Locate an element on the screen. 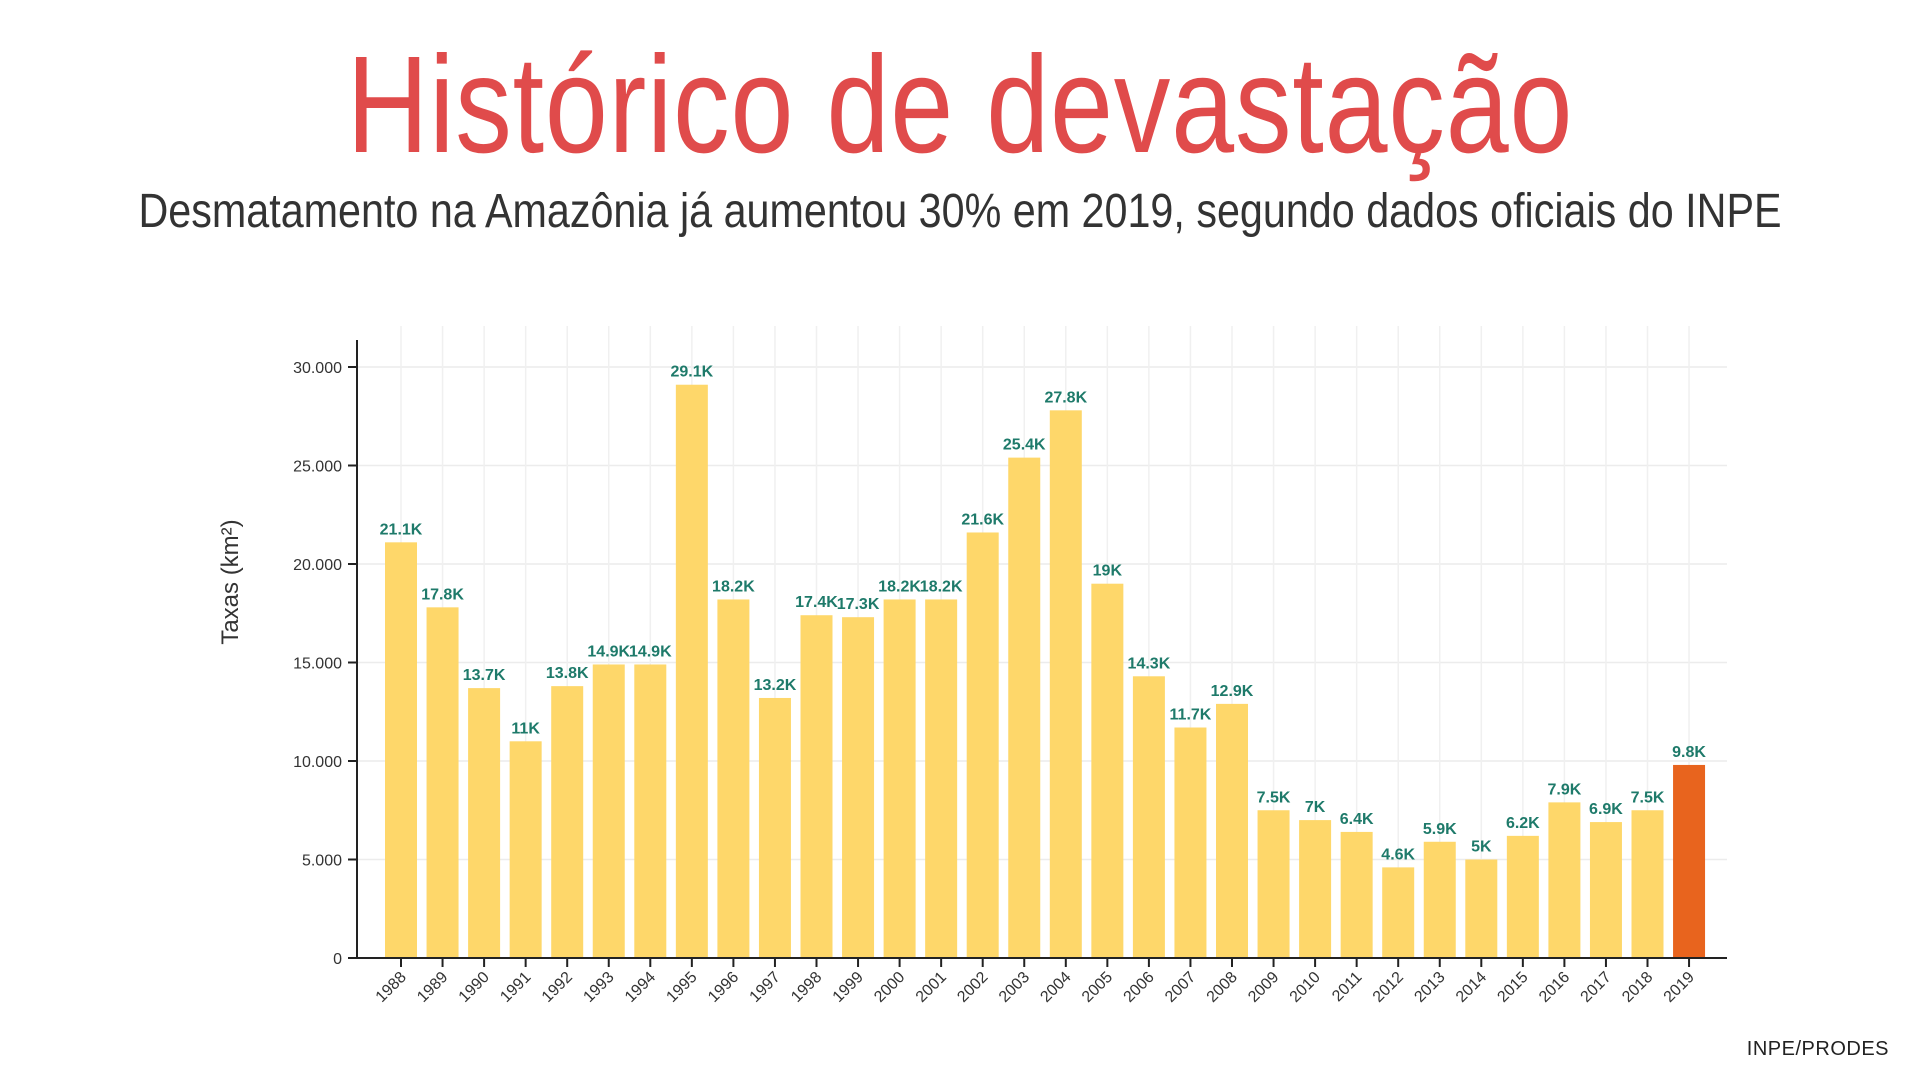 Image resolution: width=1920 pixels, height=1080 pixels. data-label-2017: 6.9K is located at coordinates (1606, 809).